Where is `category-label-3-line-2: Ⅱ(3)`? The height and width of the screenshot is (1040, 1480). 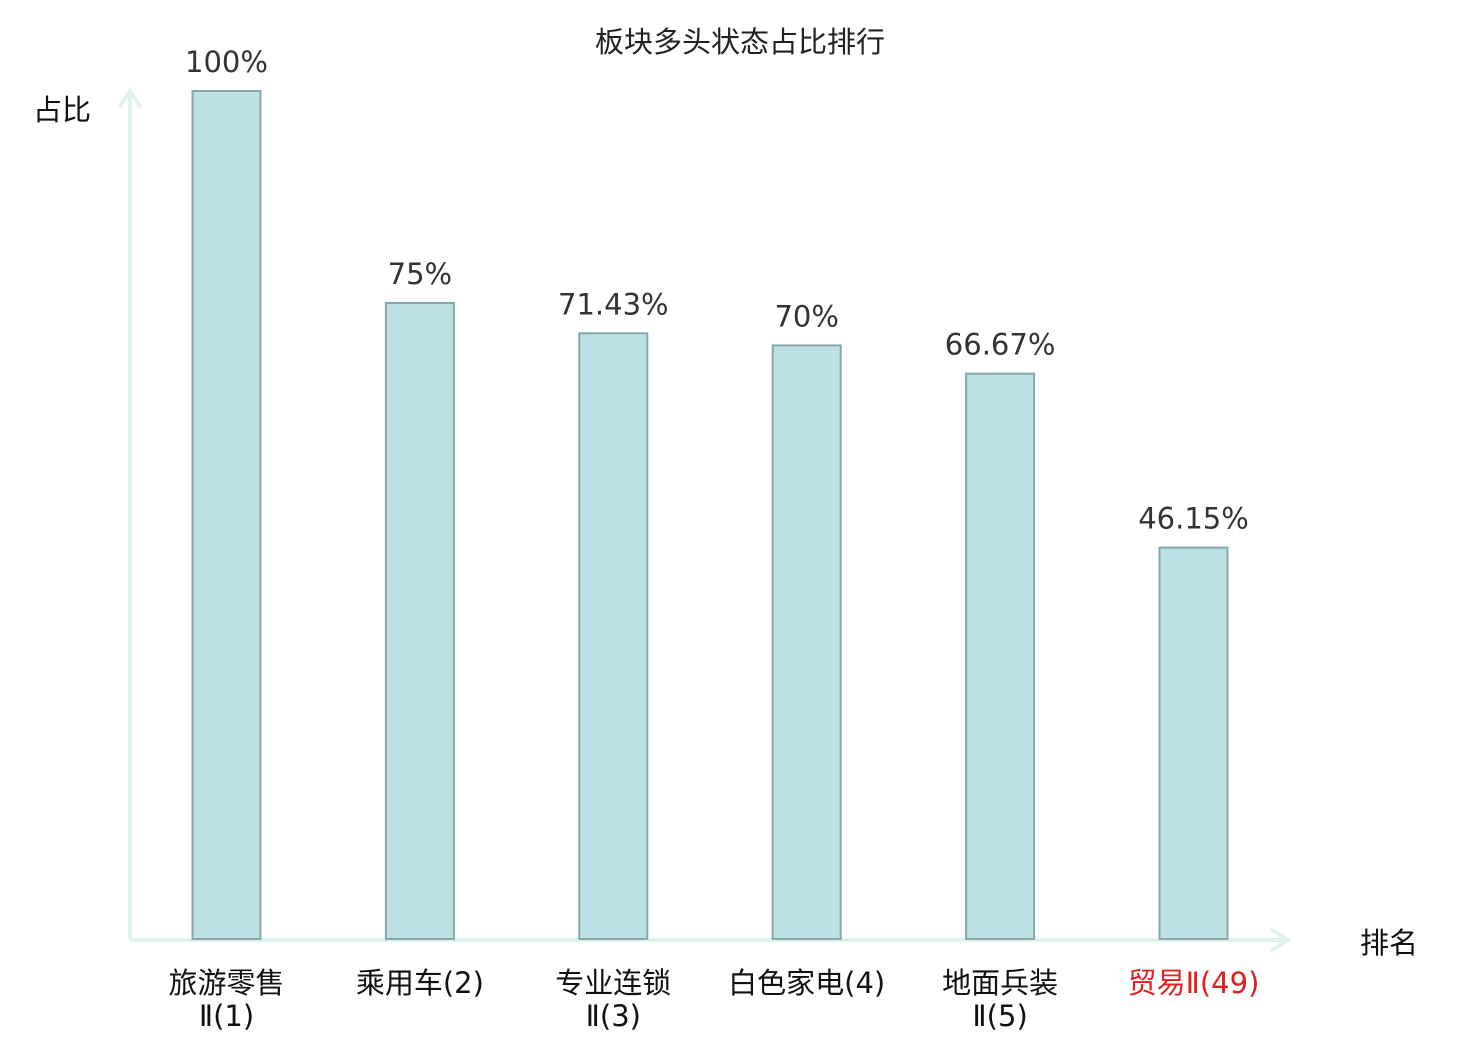 category-label-3-line-2: Ⅱ(3) is located at coordinates (613, 1016).